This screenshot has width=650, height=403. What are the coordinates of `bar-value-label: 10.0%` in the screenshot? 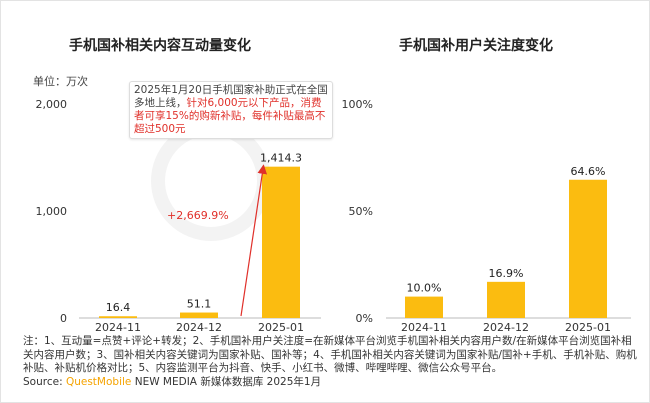 It's located at (424, 288).